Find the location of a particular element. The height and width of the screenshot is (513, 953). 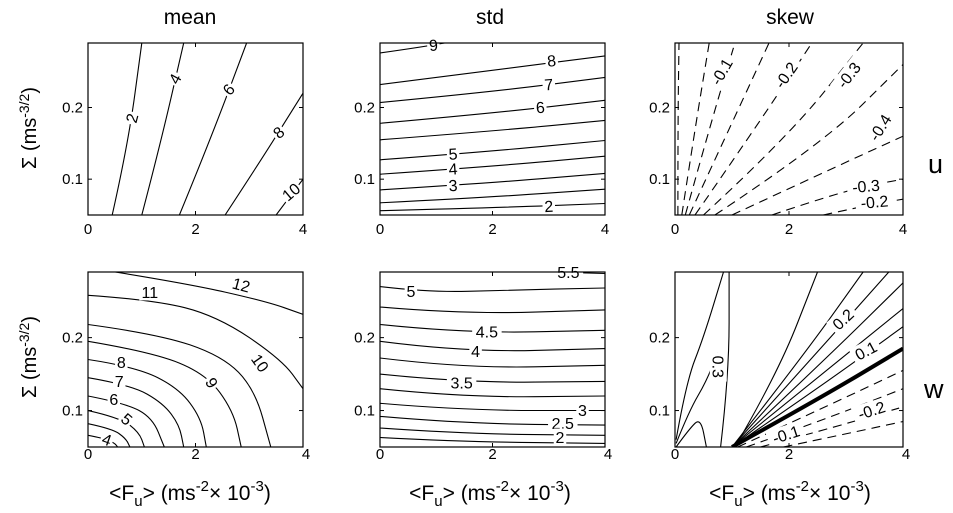

row-label-w: w is located at coordinates (933, 389).